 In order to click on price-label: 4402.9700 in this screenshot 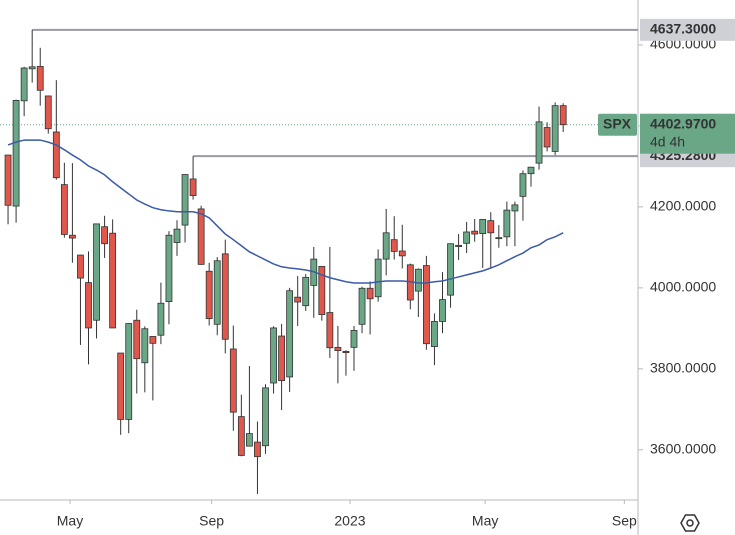, I will do `click(683, 123)`.